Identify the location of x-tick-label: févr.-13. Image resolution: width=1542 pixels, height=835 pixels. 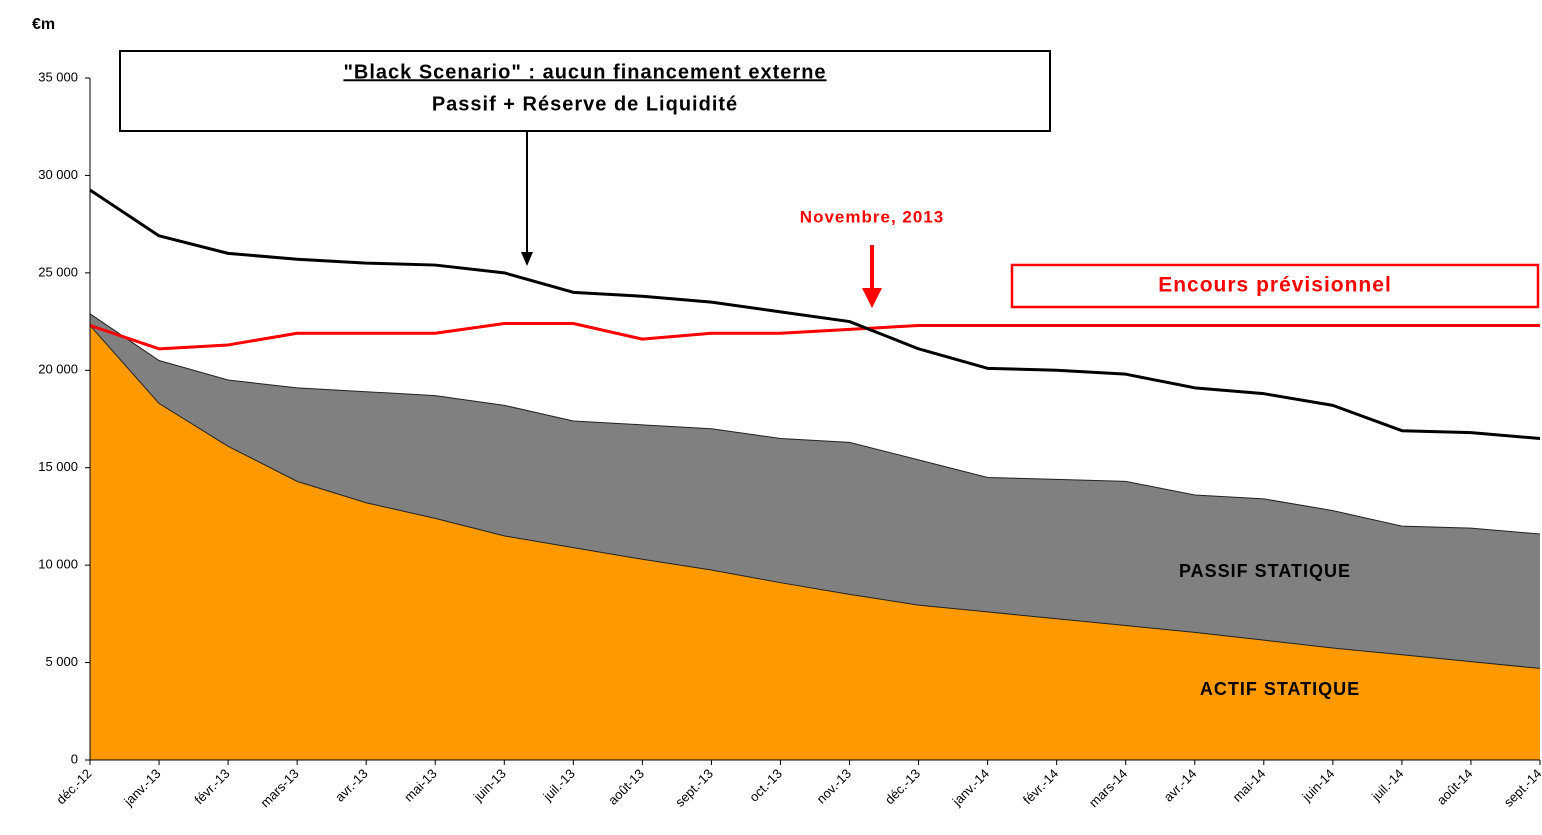
(211, 786).